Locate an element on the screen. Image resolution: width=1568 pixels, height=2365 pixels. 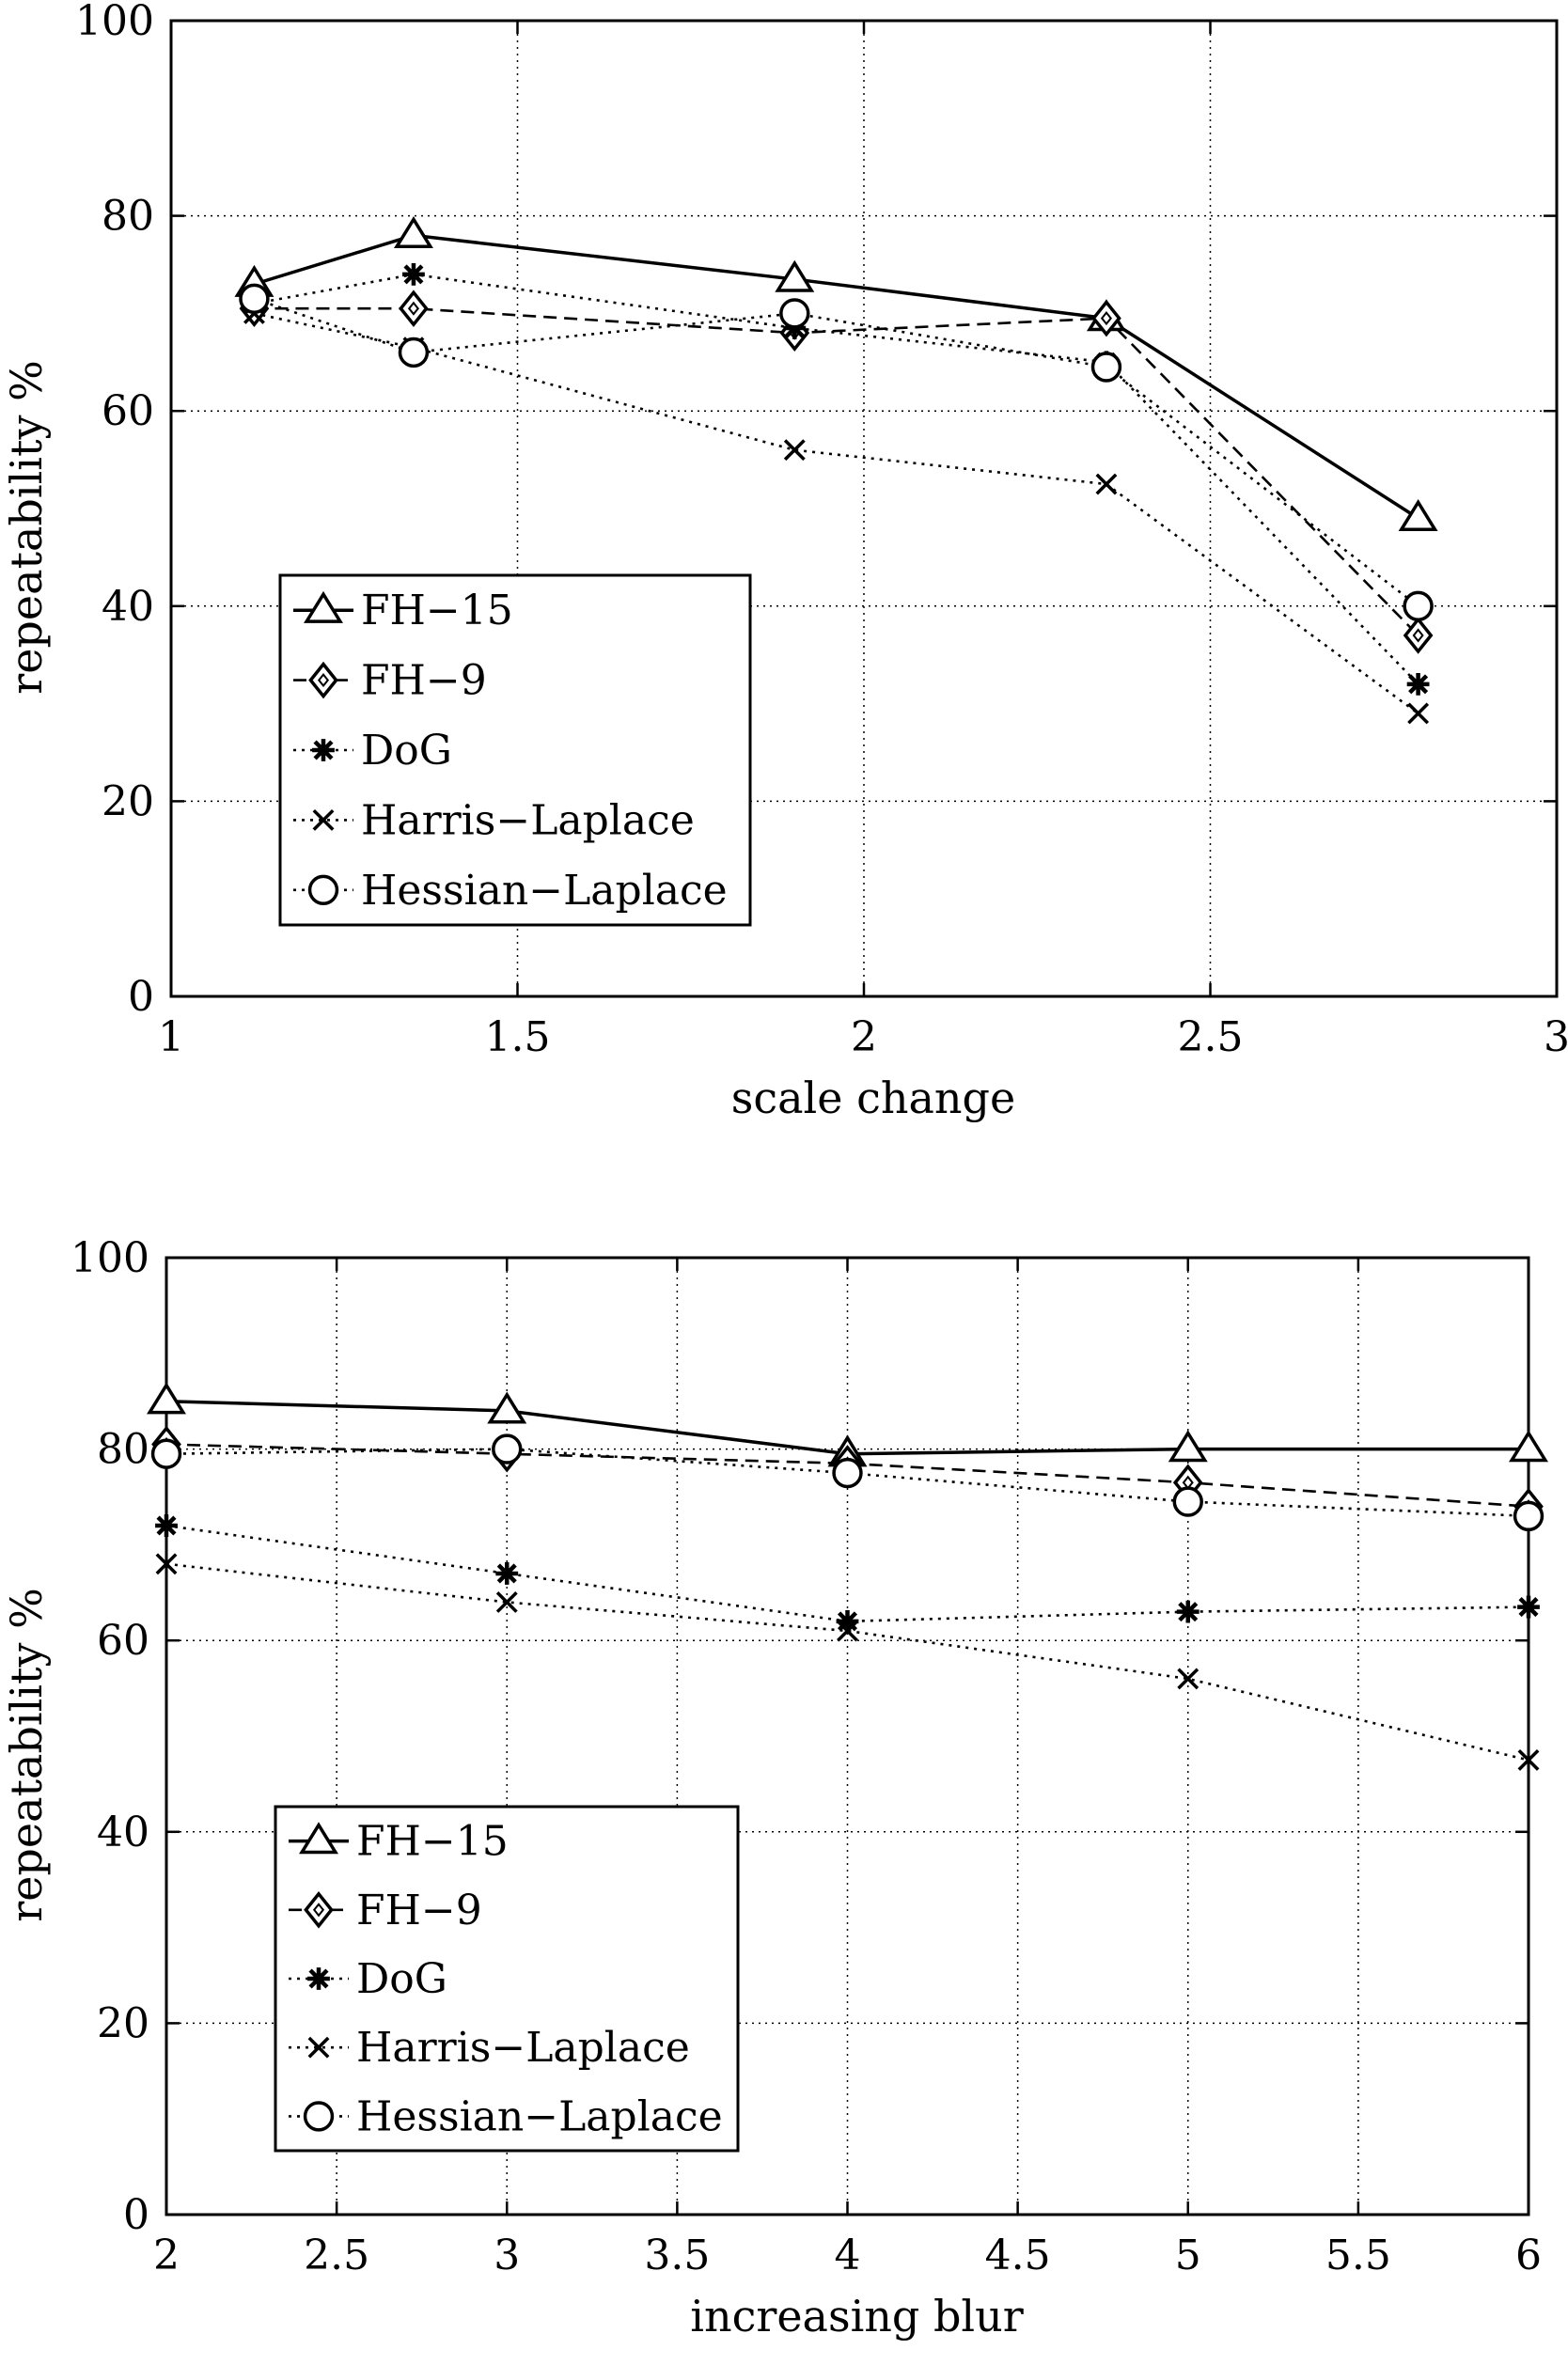
x-axis-label: scale change is located at coordinates (873, 1098).